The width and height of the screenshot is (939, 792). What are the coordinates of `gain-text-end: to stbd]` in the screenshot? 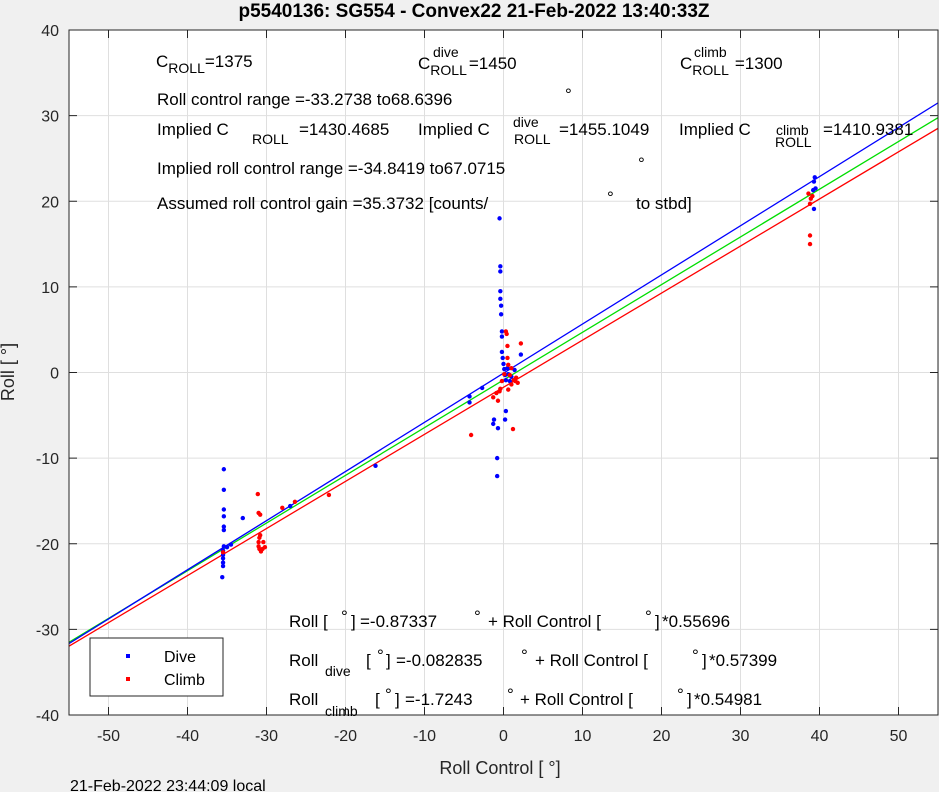 It's located at (664, 203).